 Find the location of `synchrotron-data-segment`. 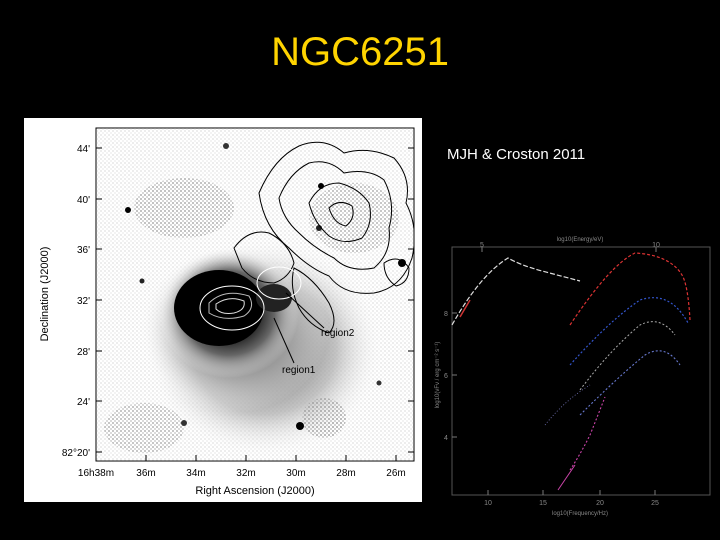

synchrotron-data-segment is located at coordinates (465, 308).